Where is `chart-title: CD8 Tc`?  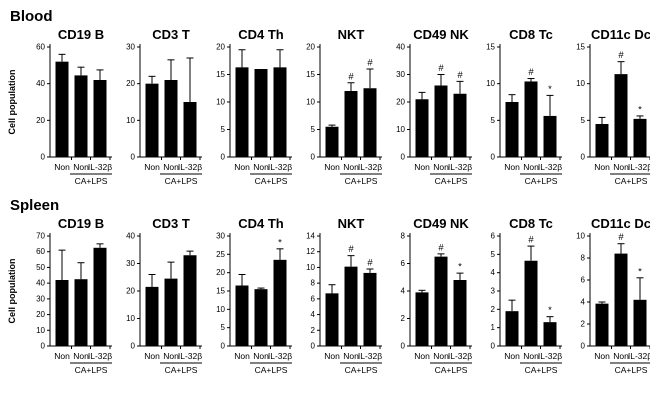
chart-title: CD8 Tc is located at coordinates (531, 223).